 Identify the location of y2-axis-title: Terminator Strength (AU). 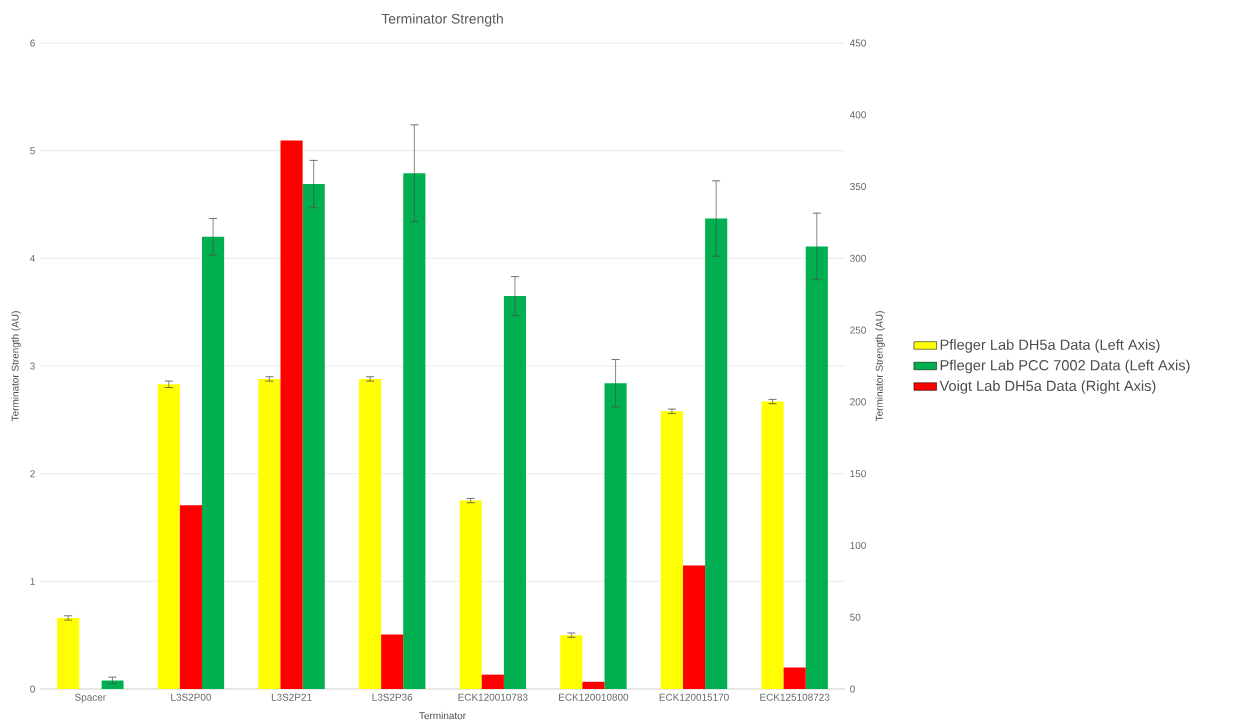
(880, 366).